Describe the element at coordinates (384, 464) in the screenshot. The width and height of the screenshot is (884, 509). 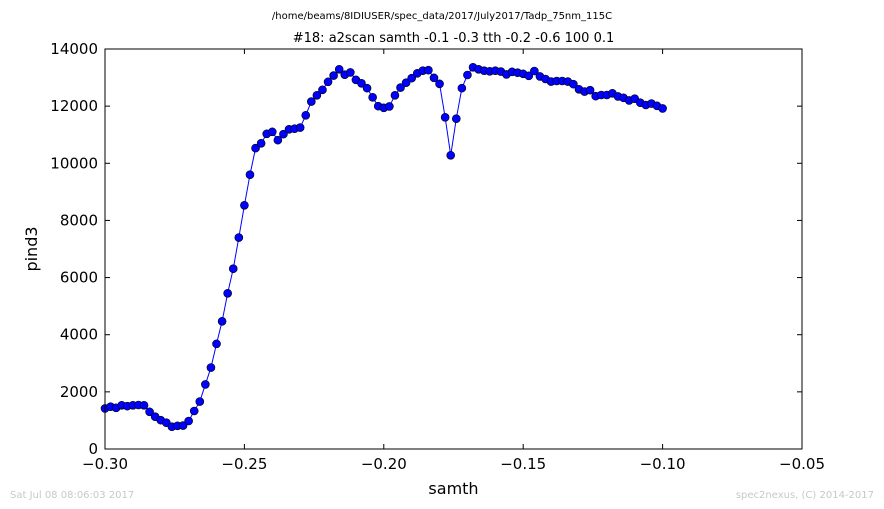
I see `x-tick-label: −0.20` at that location.